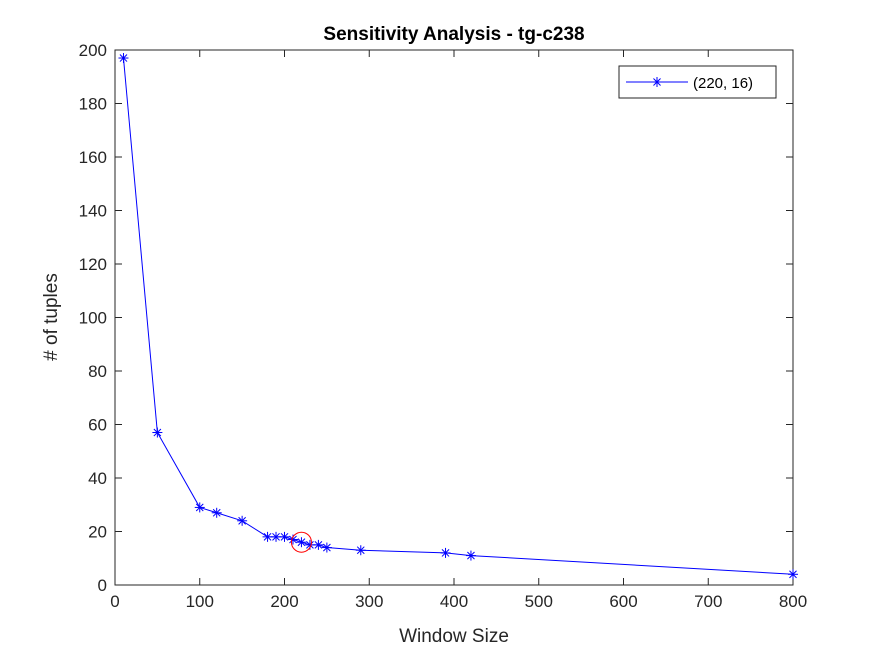  I want to click on y-tick-label: 160, so click(93, 157).